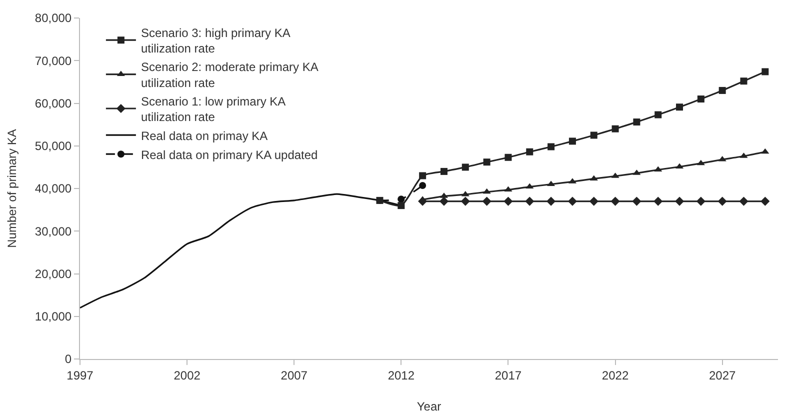 The image size is (786, 419). What do you see at coordinates (722, 375) in the screenshot?
I see `x-tick-label: 2027` at bounding box center [722, 375].